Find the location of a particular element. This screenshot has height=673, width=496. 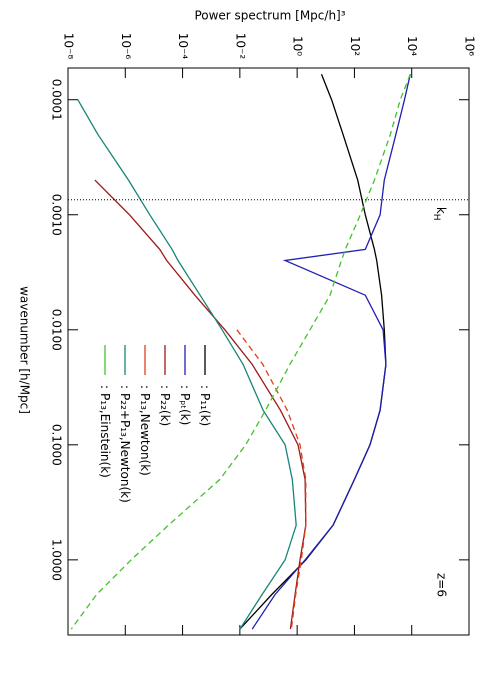

legend-name: P₁₃,Einstein(k) is located at coordinates (106, 435).